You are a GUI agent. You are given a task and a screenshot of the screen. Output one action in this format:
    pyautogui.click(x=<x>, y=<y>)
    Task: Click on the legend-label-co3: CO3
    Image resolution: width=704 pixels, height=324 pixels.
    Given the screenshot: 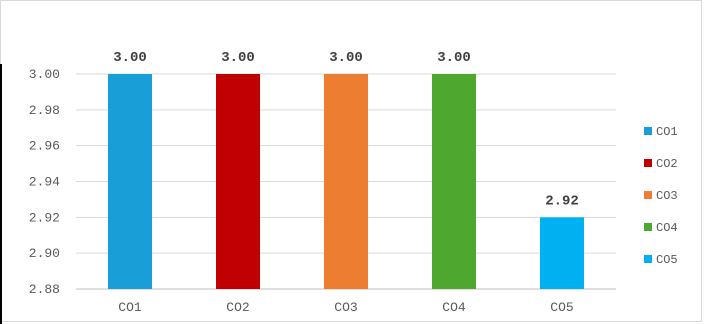 What is the action you would take?
    pyautogui.click(x=667, y=196)
    